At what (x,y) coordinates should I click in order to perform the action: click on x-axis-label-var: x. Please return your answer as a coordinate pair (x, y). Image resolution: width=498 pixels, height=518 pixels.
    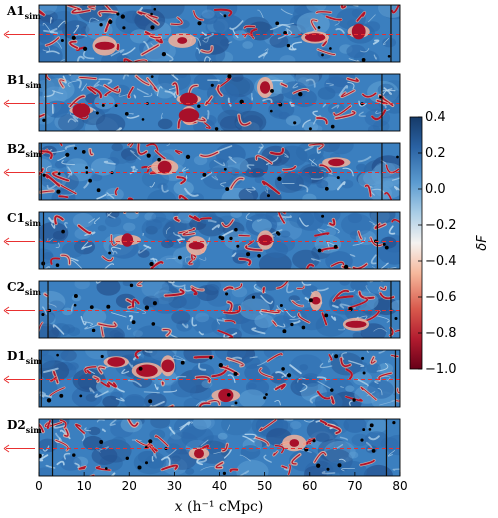
    Looking at the image, I should click on (179, 507).